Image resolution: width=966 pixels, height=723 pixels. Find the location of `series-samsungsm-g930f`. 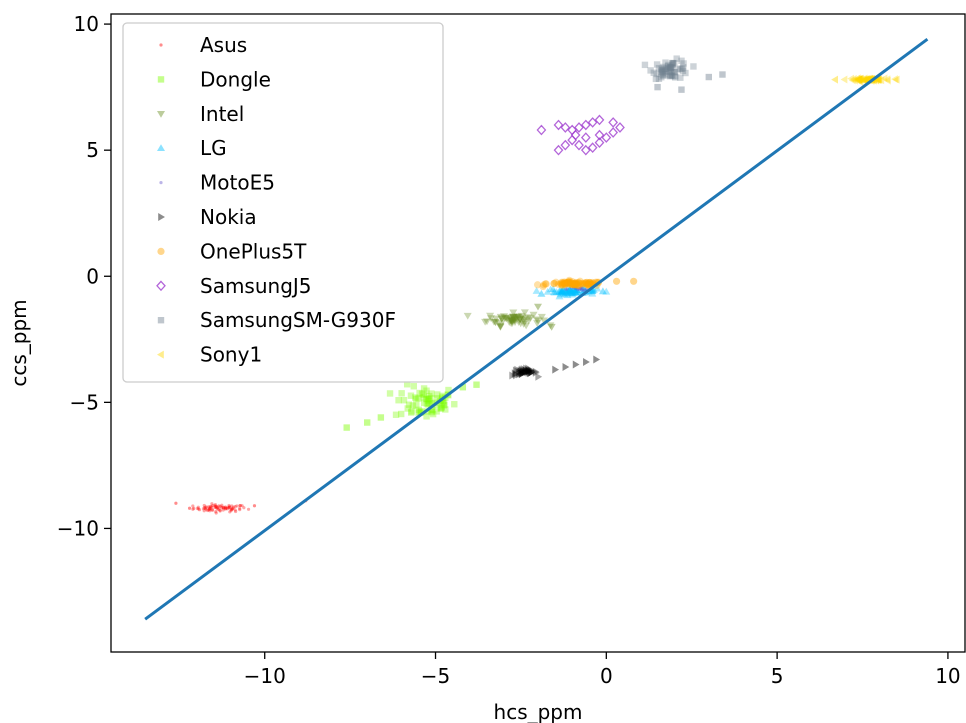

series-samsungsm-g930f is located at coordinates (683, 74).